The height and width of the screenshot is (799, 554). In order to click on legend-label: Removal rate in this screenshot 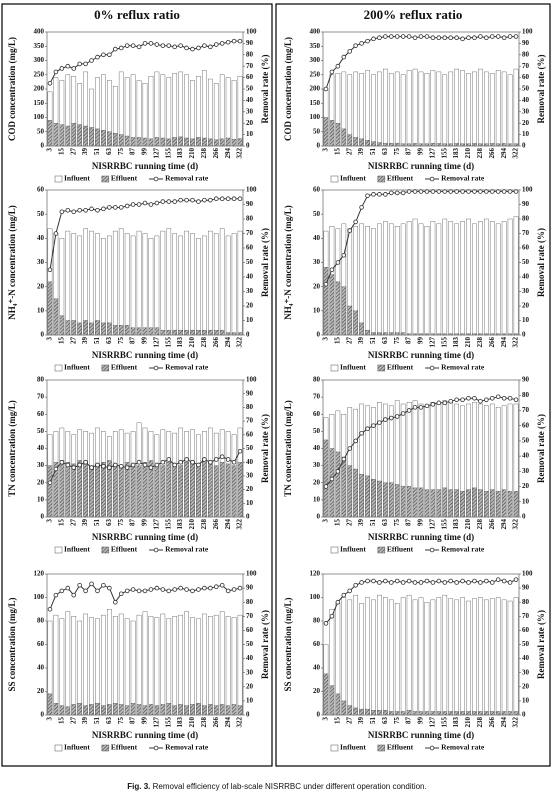, I will do `click(187, 178)`.